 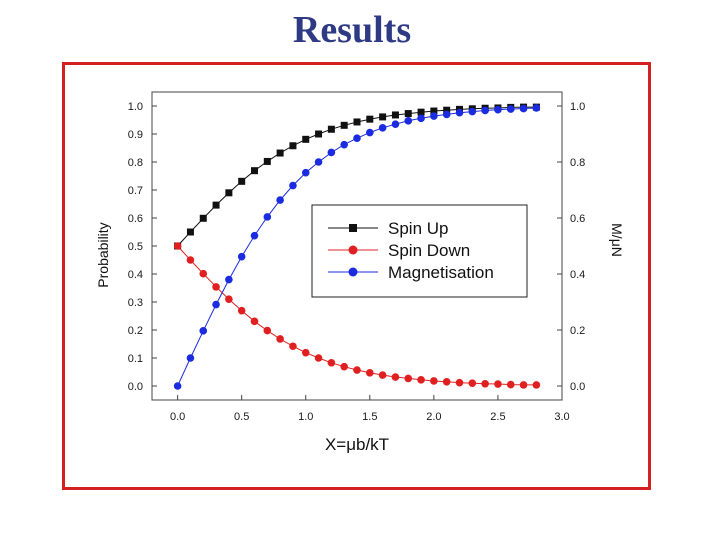 I want to click on x-tick-label: 2.5, so click(x=497, y=417).